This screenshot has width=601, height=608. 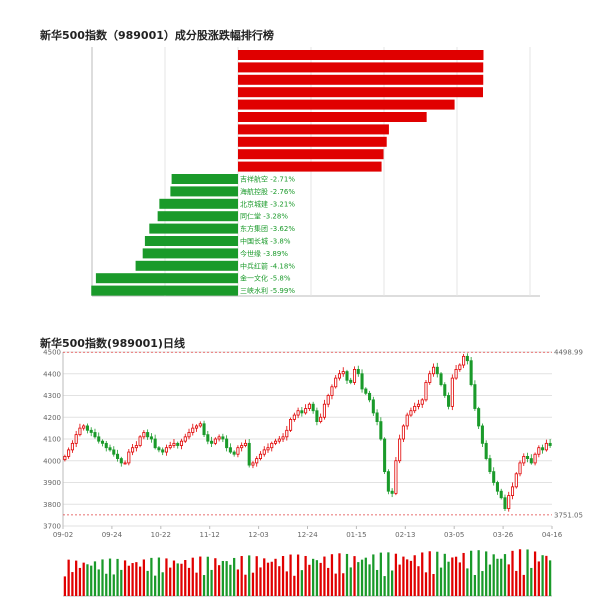 I want to click on bar-label: 金一文化 -5.8%, so click(x=265, y=278).